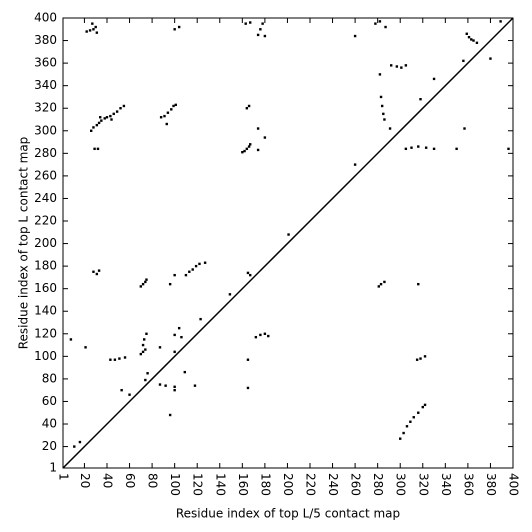 Image resolution: width=532 pixels, height=532 pixels. I want to click on x-tick-label: 60, so click(130, 480).